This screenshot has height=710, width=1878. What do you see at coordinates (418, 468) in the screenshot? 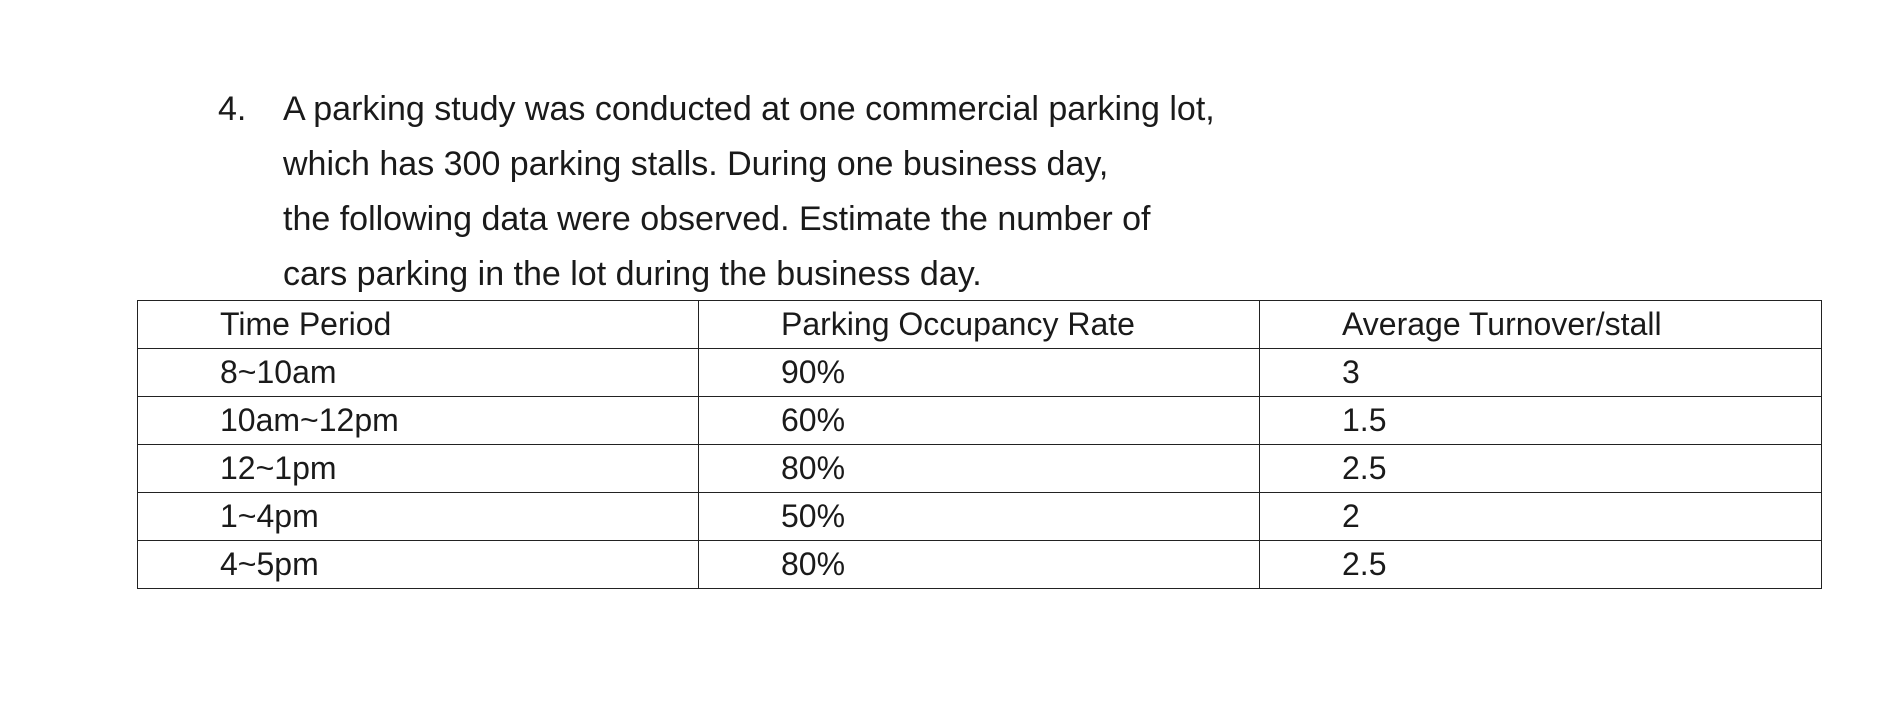
I see `time-period-cell: 12~1pm` at bounding box center [418, 468].